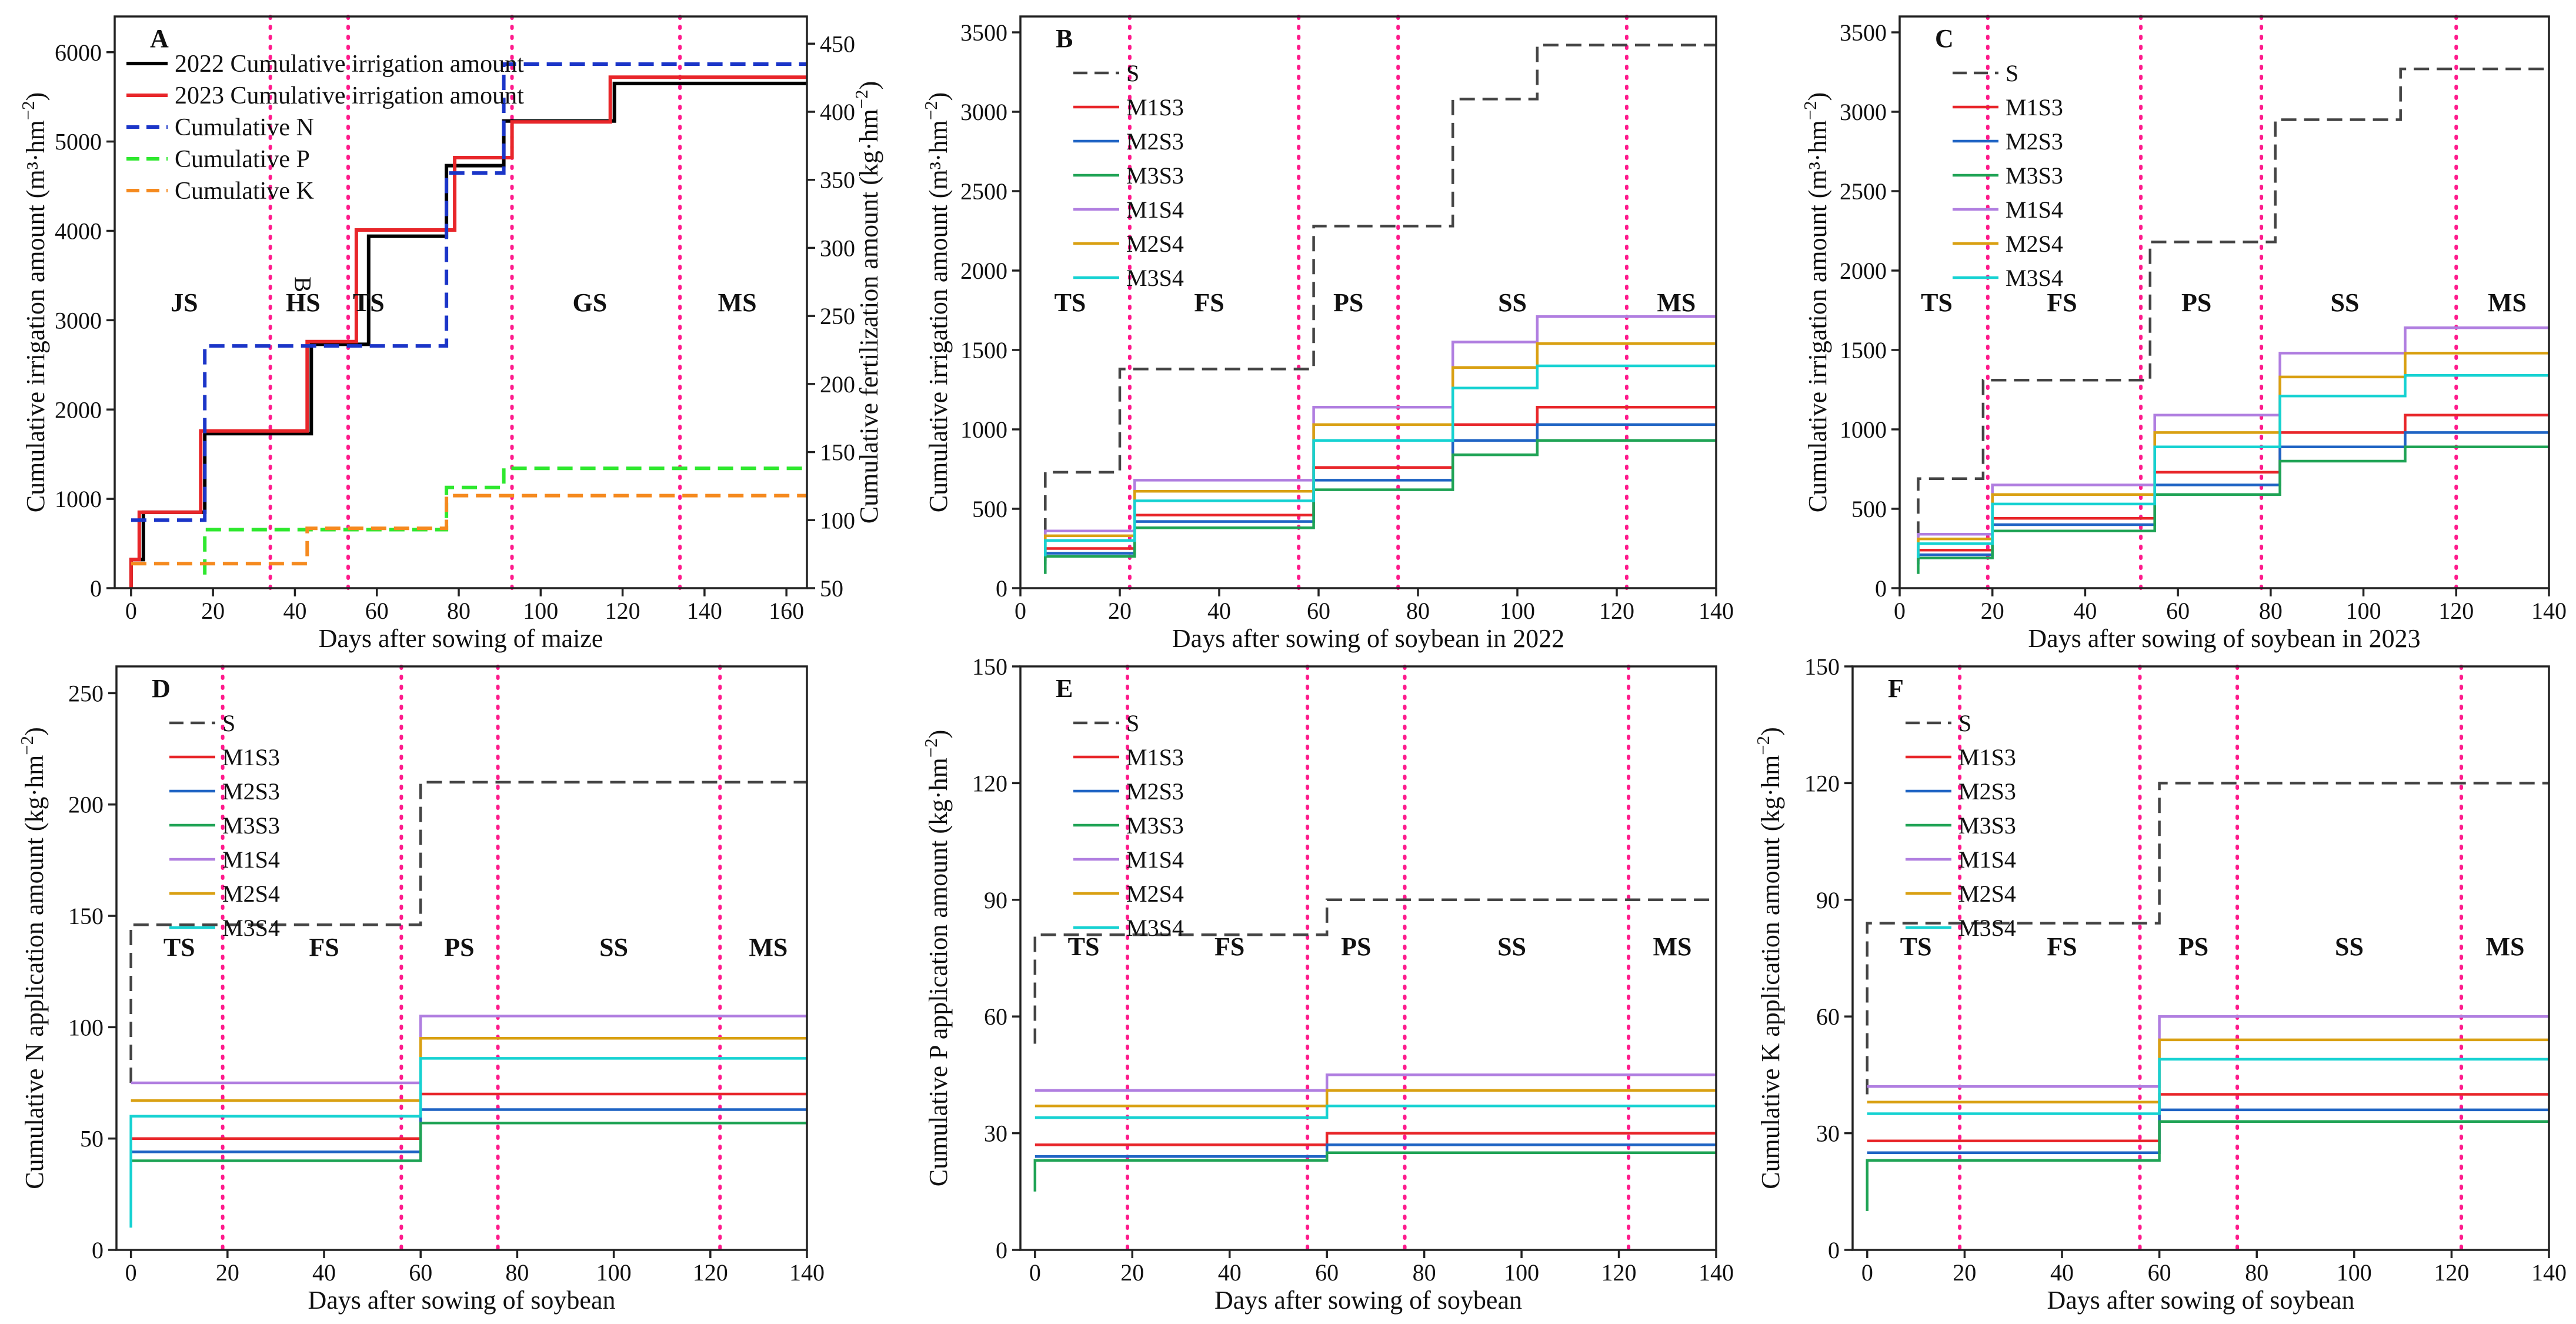 The width and height of the screenshot is (2576, 1324). Describe the element at coordinates (1916, 946) in the screenshot. I see `stage-label-F-0: TS` at that location.